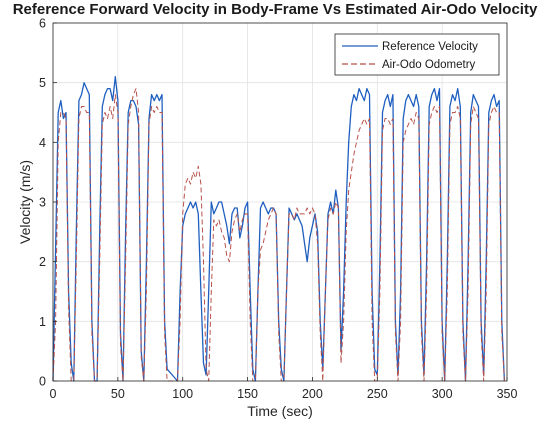  I want to click on y-tick-label: 6, so click(42, 24).